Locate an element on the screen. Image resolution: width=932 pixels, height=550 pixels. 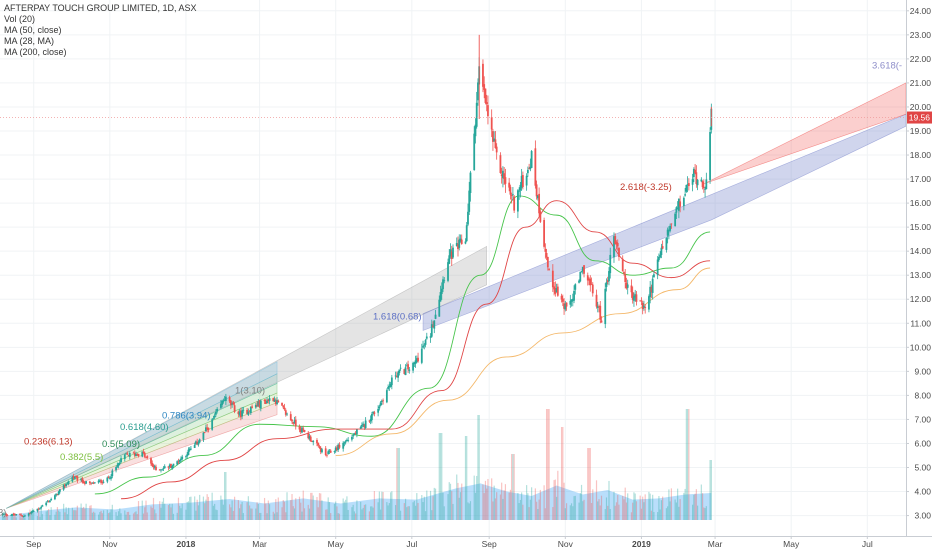
chart-title: AFTERPAY TOUCH GROUP LIMITED, 1D, ASX is located at coordinates (100, 8).